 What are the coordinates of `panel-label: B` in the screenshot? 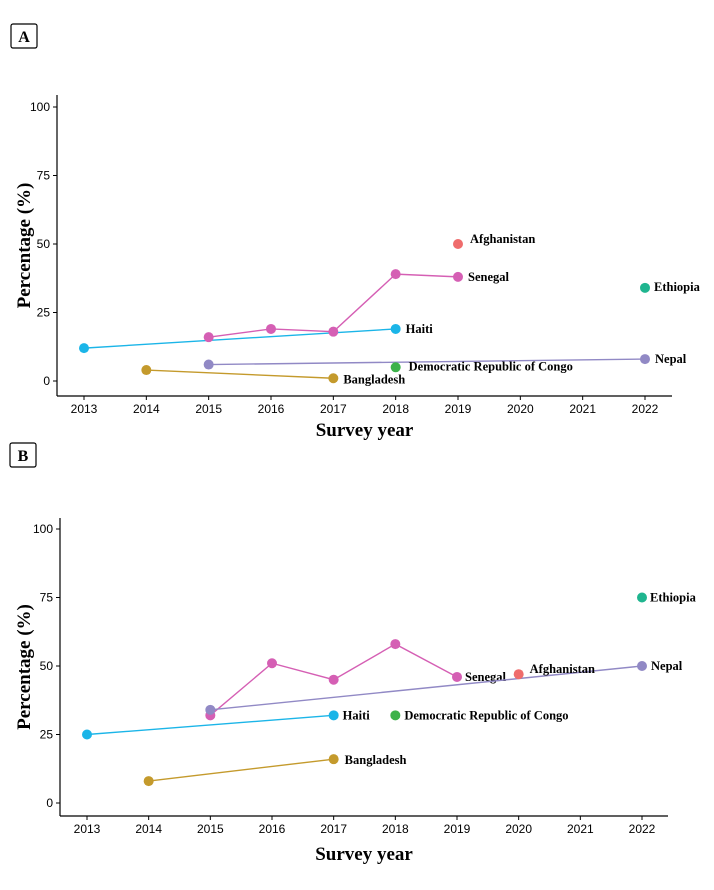 It's located at (23, 456).